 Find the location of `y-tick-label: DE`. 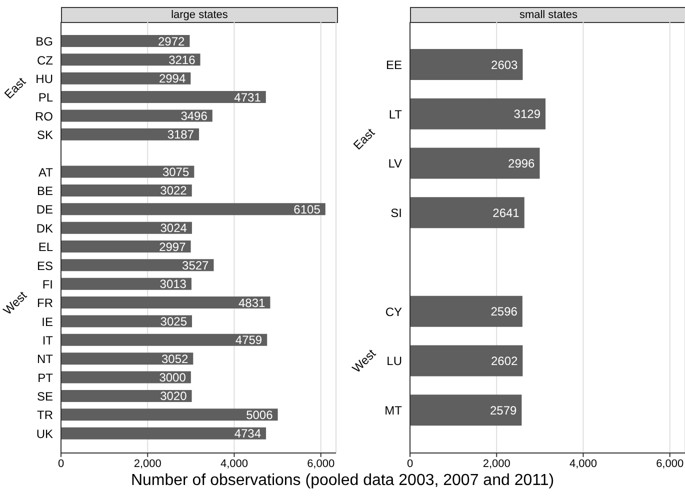

y-tick-label: DE is located at coordinates (44, 209).